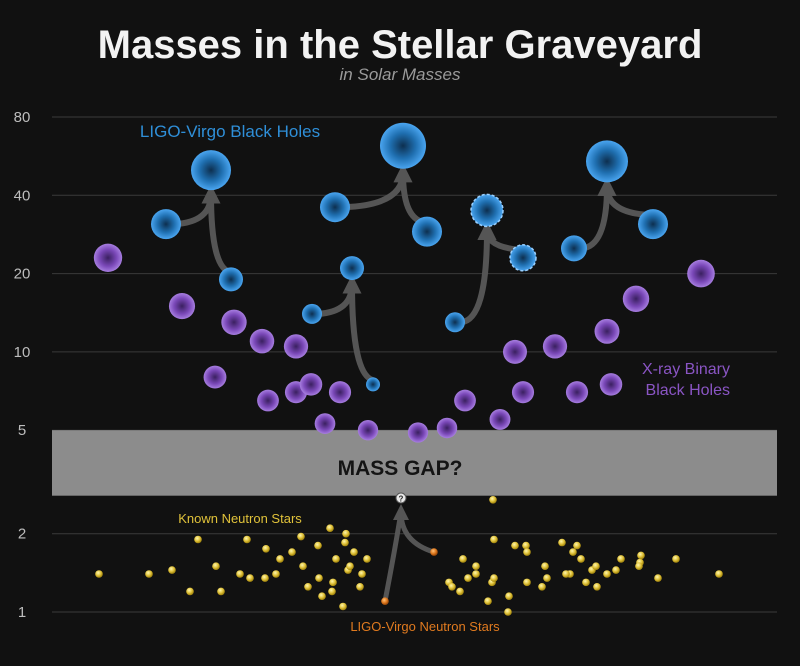 This screenshot has height=666, width=800. I want to click on unknown-remnant-point, so click(401, 498).